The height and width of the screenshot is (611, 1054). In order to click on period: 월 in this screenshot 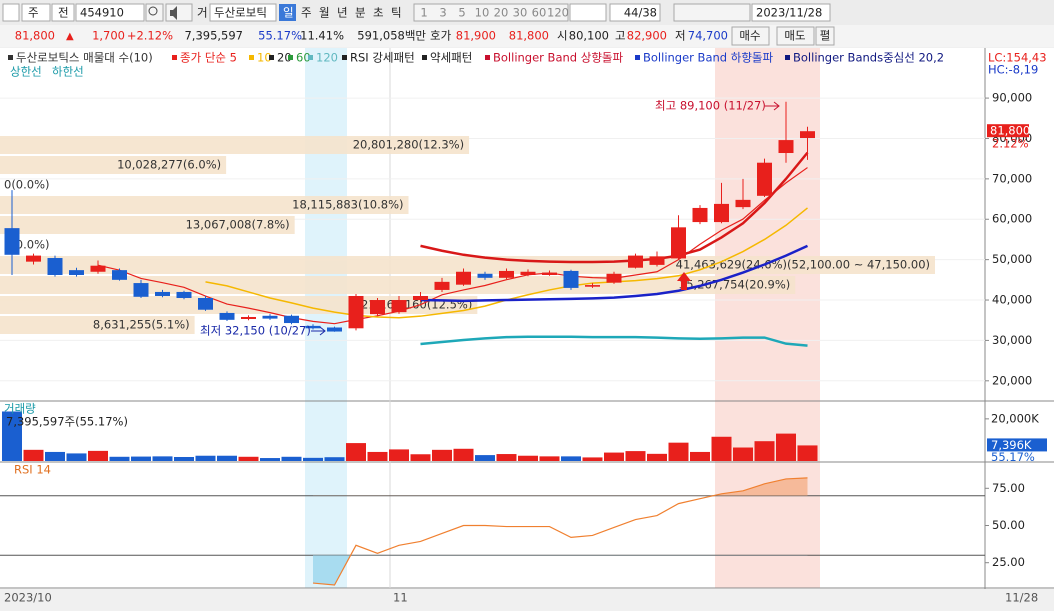, I will do `click(324, 13)`.